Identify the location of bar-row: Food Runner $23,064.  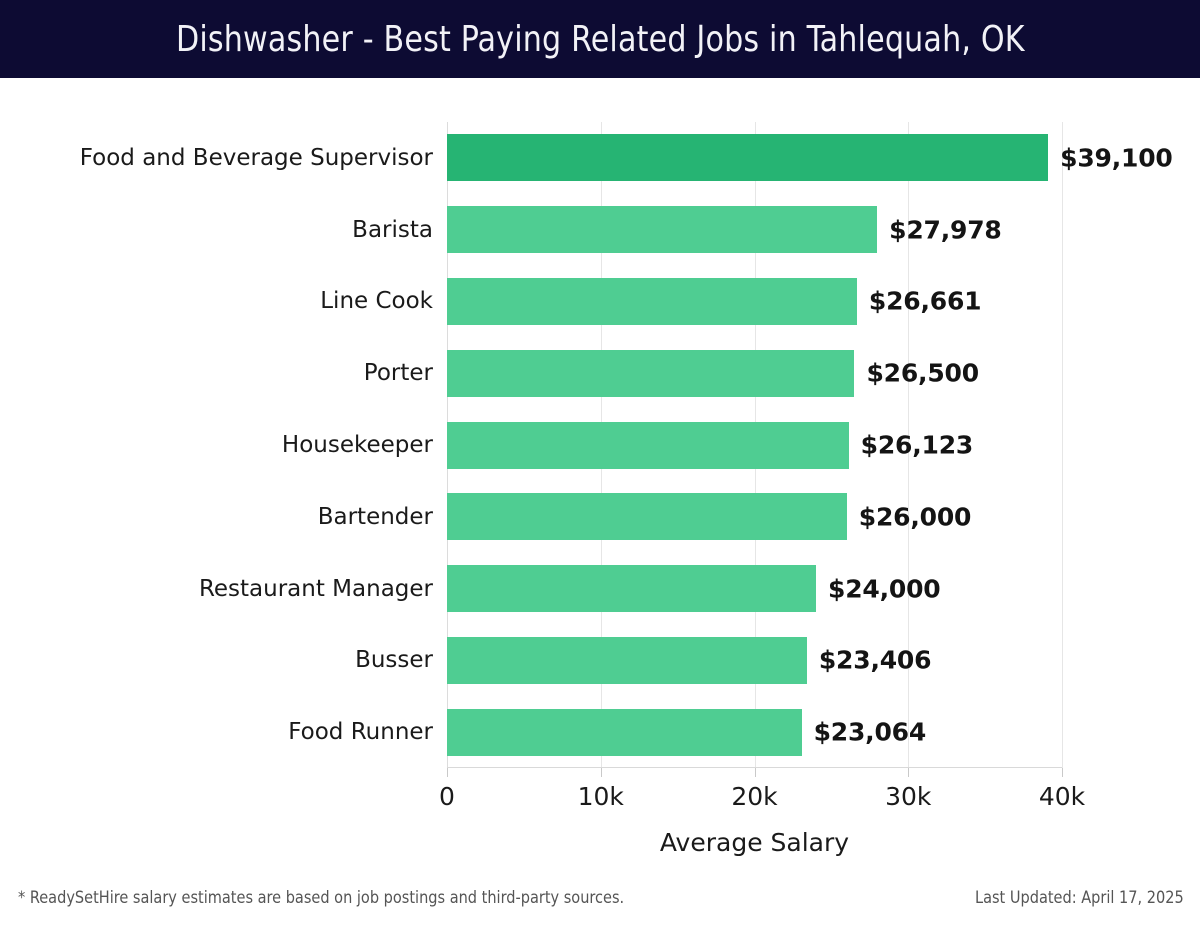
(675, 732).